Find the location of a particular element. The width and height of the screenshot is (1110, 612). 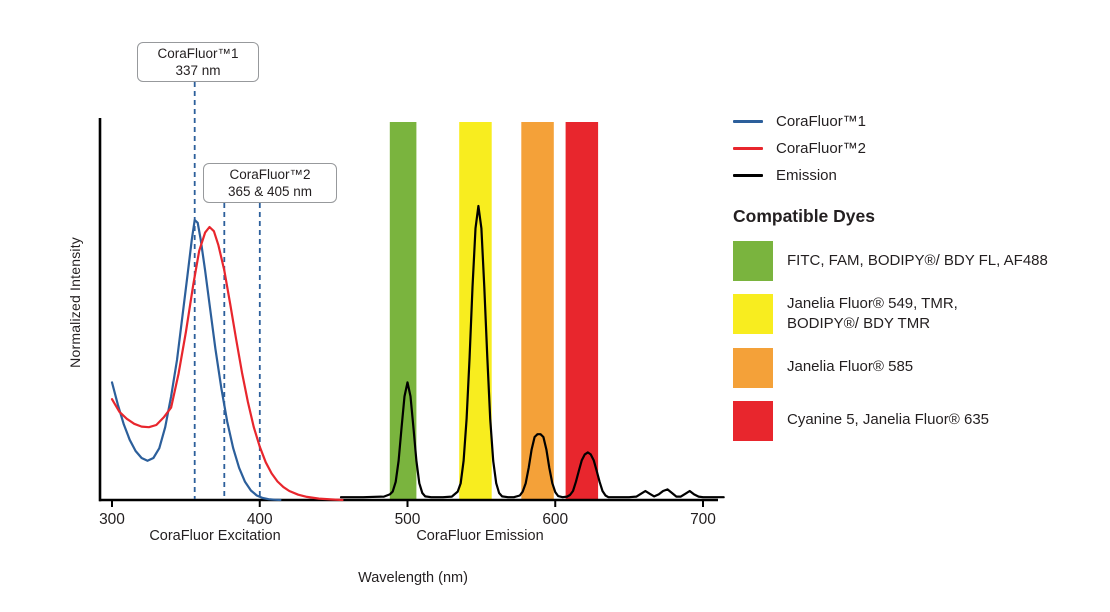

callout-title: CoraFluor™1 is located at coordinates (198, 53).